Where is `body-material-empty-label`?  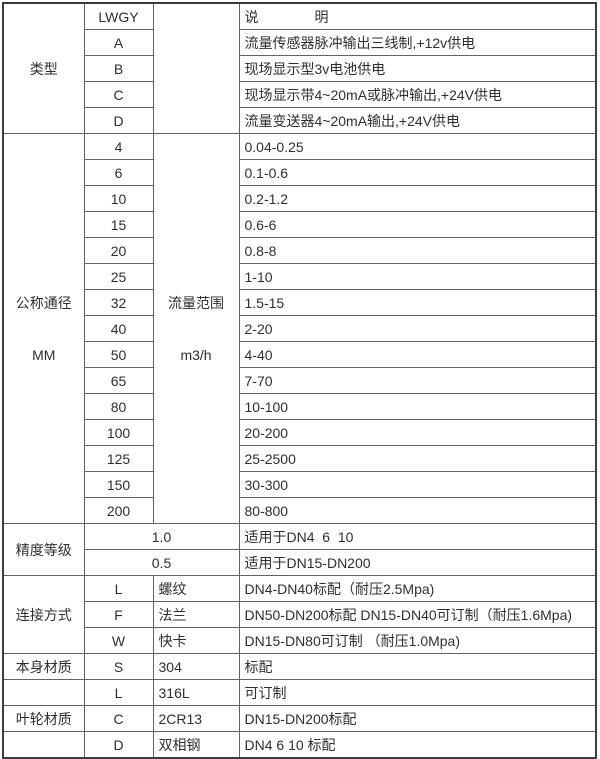 body-material-empty-label is located at coordinates (43, 692).